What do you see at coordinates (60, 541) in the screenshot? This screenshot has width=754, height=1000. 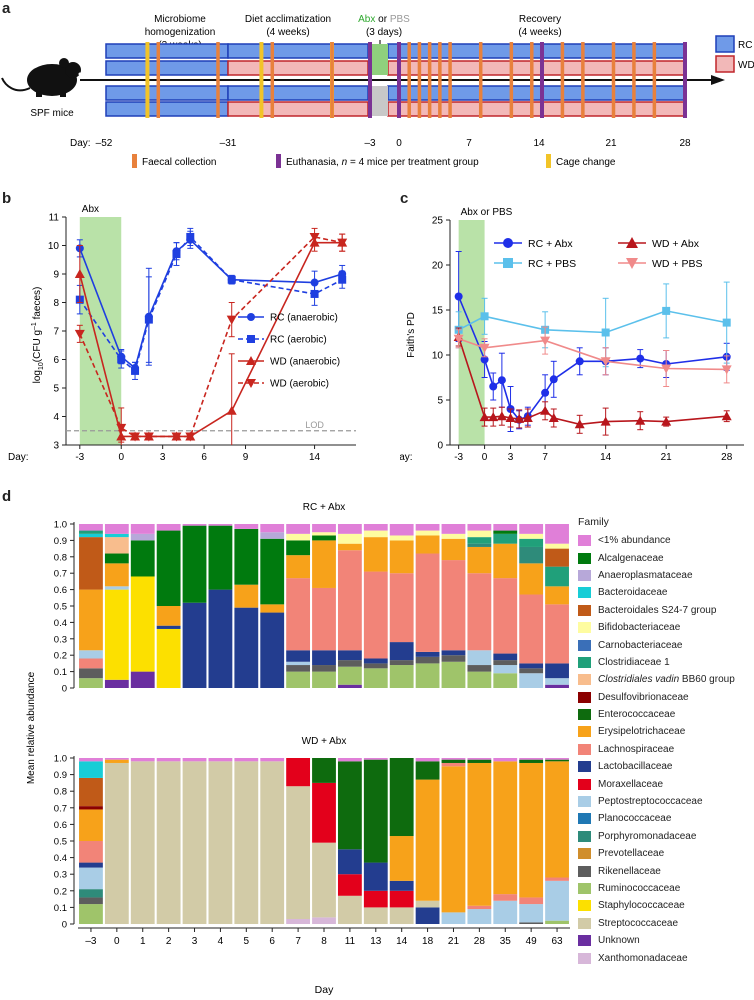 I see `y-tick-label: 0.9` at bounding box center [60, 541].